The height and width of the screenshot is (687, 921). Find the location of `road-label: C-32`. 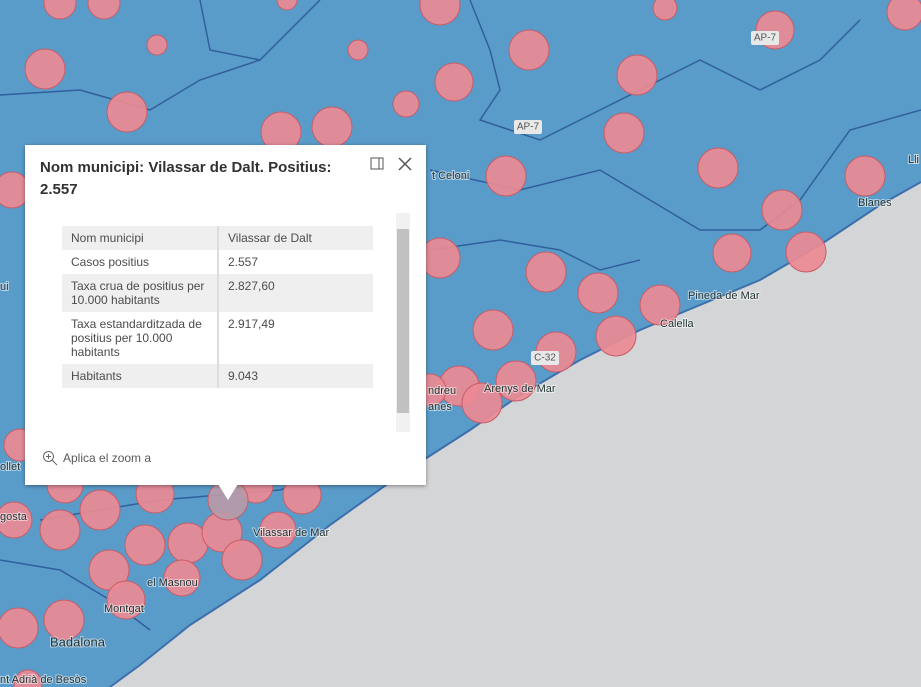

road-label: C-32 is located at coordinates (545, 358).